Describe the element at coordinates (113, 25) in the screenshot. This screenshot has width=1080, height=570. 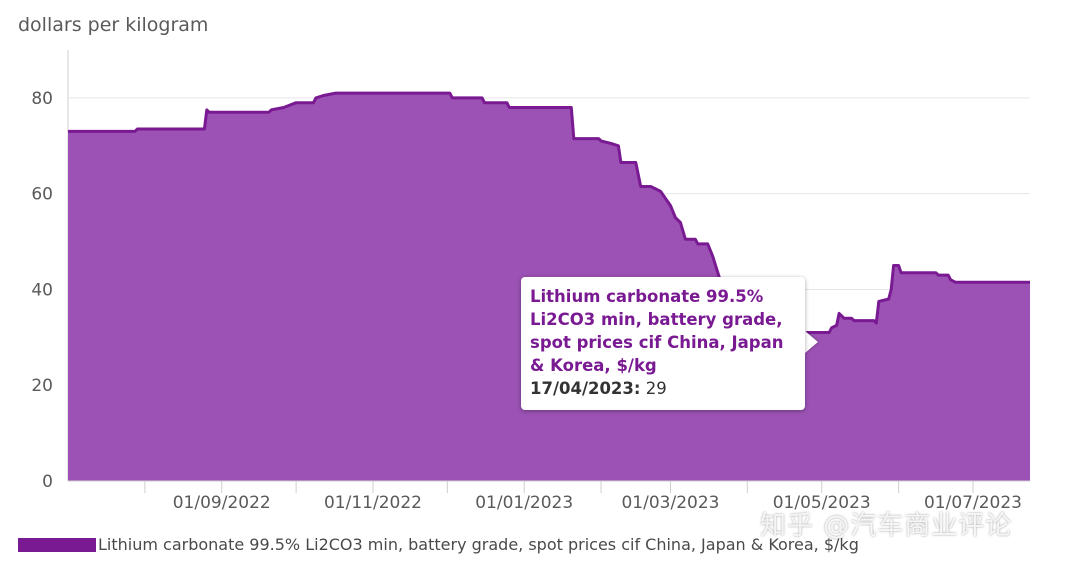
I see `y-axis-label: dollars per kilogram` at that location.